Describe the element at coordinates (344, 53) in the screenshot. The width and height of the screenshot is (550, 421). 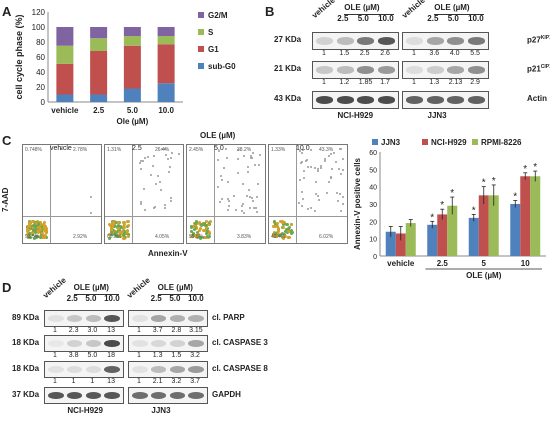
I see `quant-value: 1.5` at that location.